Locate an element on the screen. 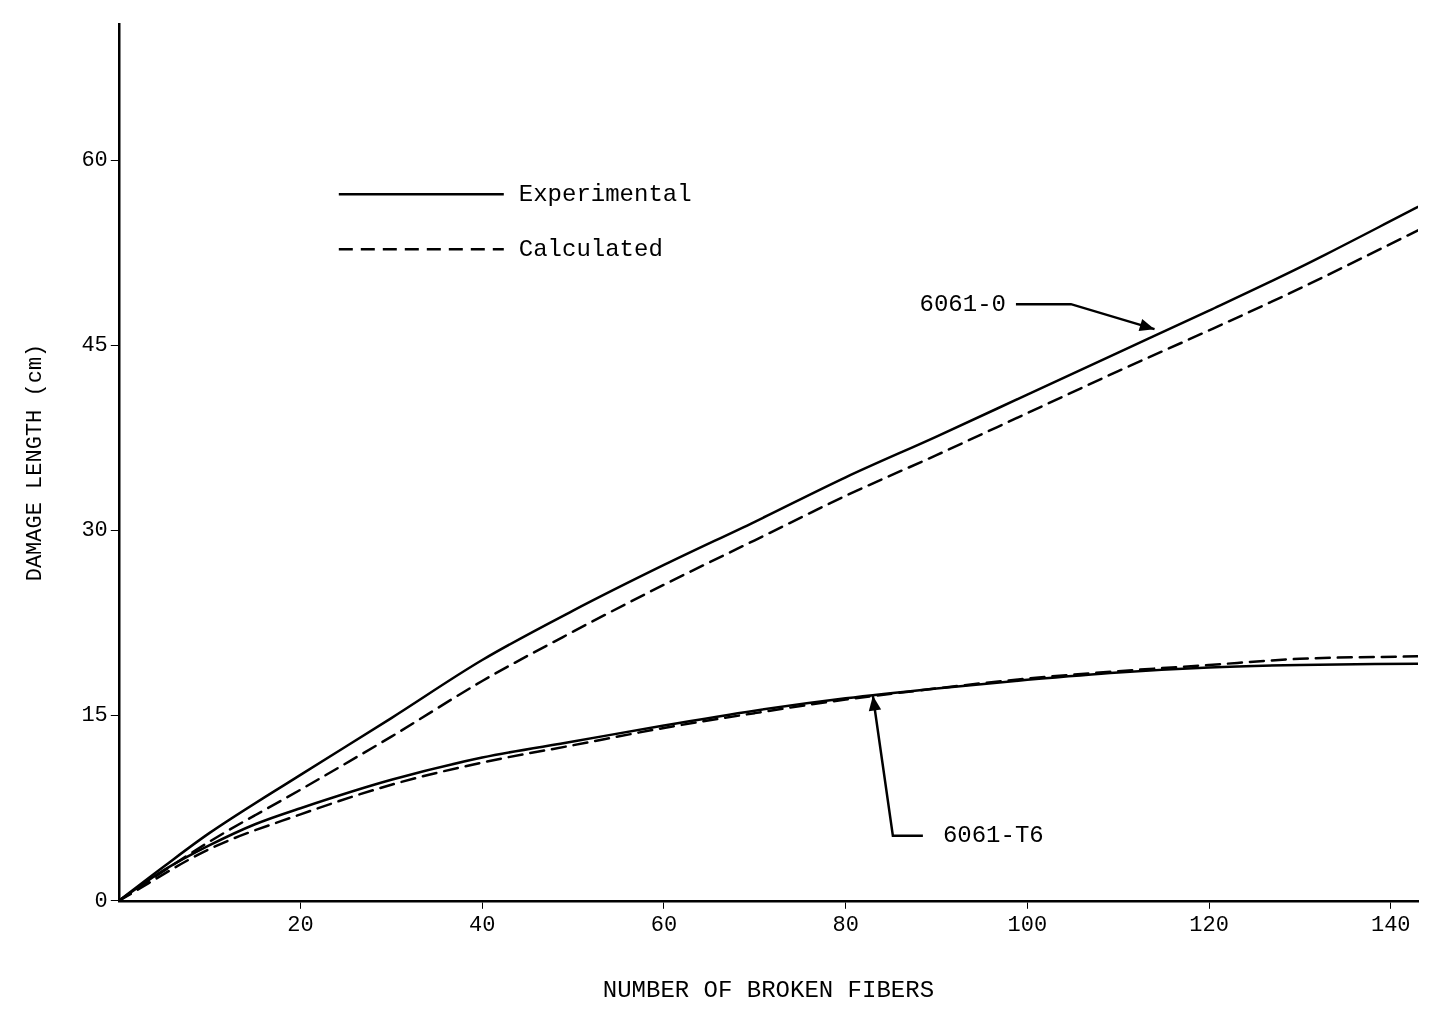 This screenshot has width=1436, height=1022. x-tick-label: 80 is located at coordinates (845, 925).